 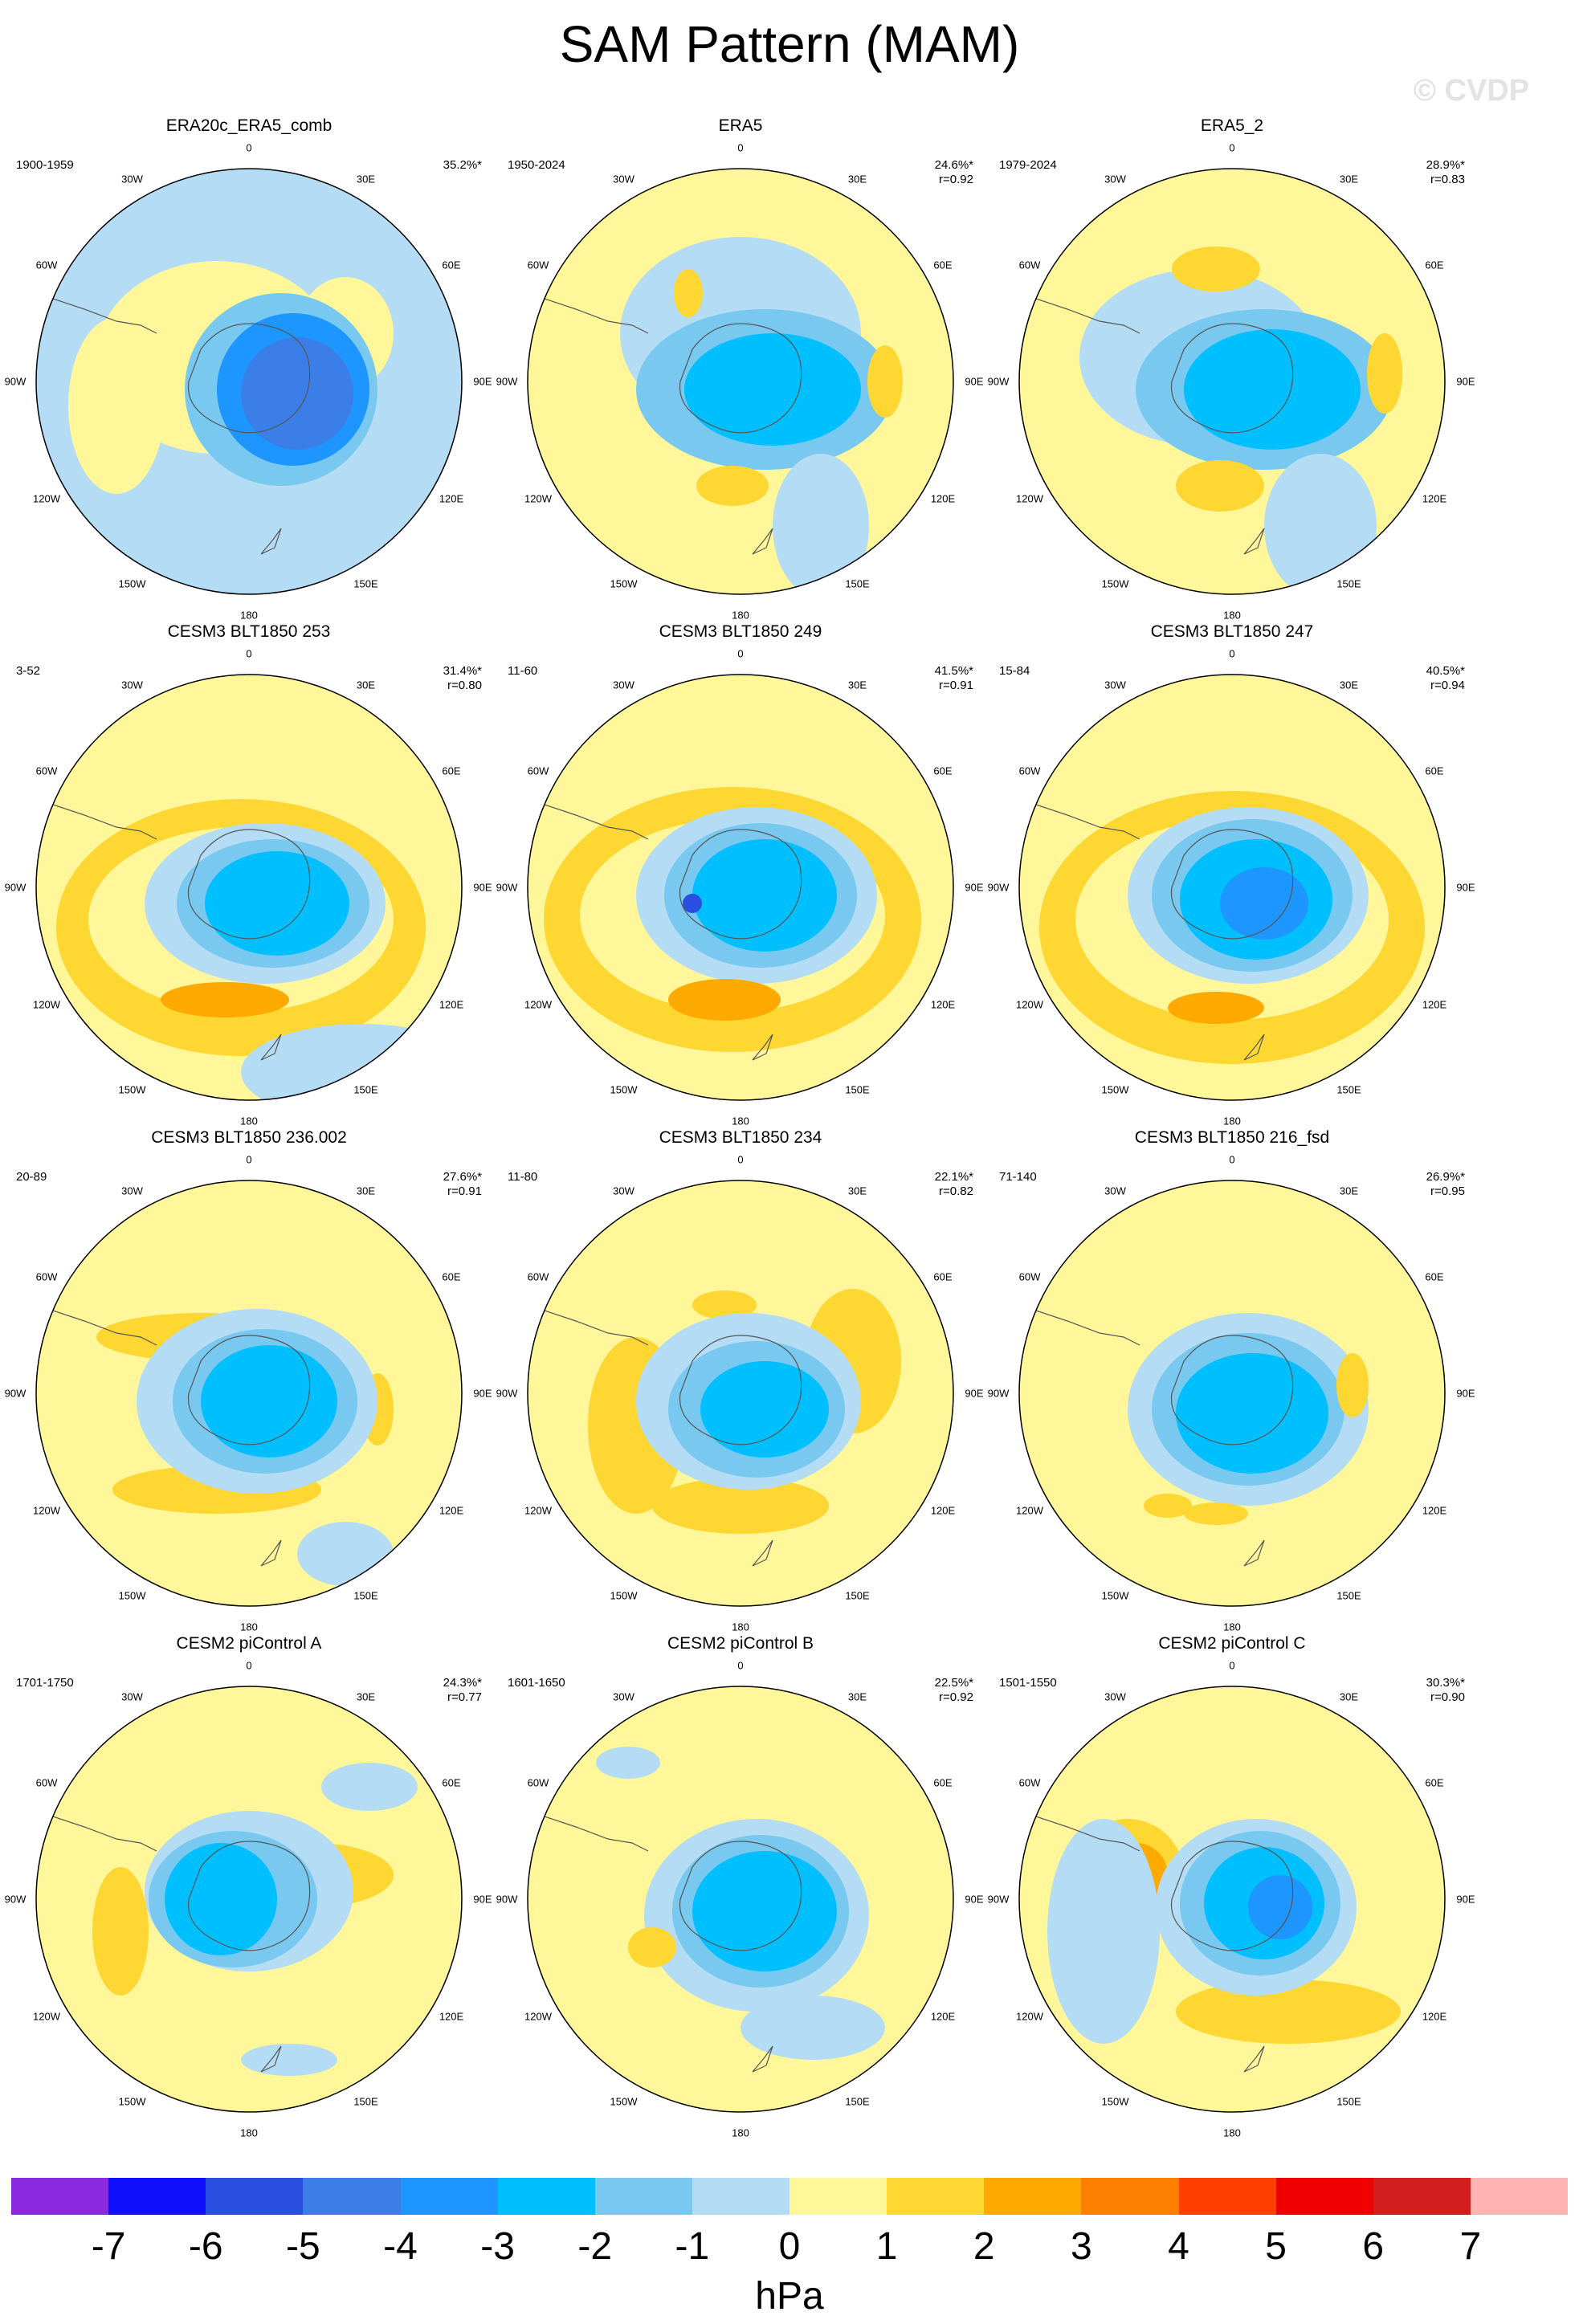 I want to click on colorbar-tick-label: 1, so click(x=886, y=2247).